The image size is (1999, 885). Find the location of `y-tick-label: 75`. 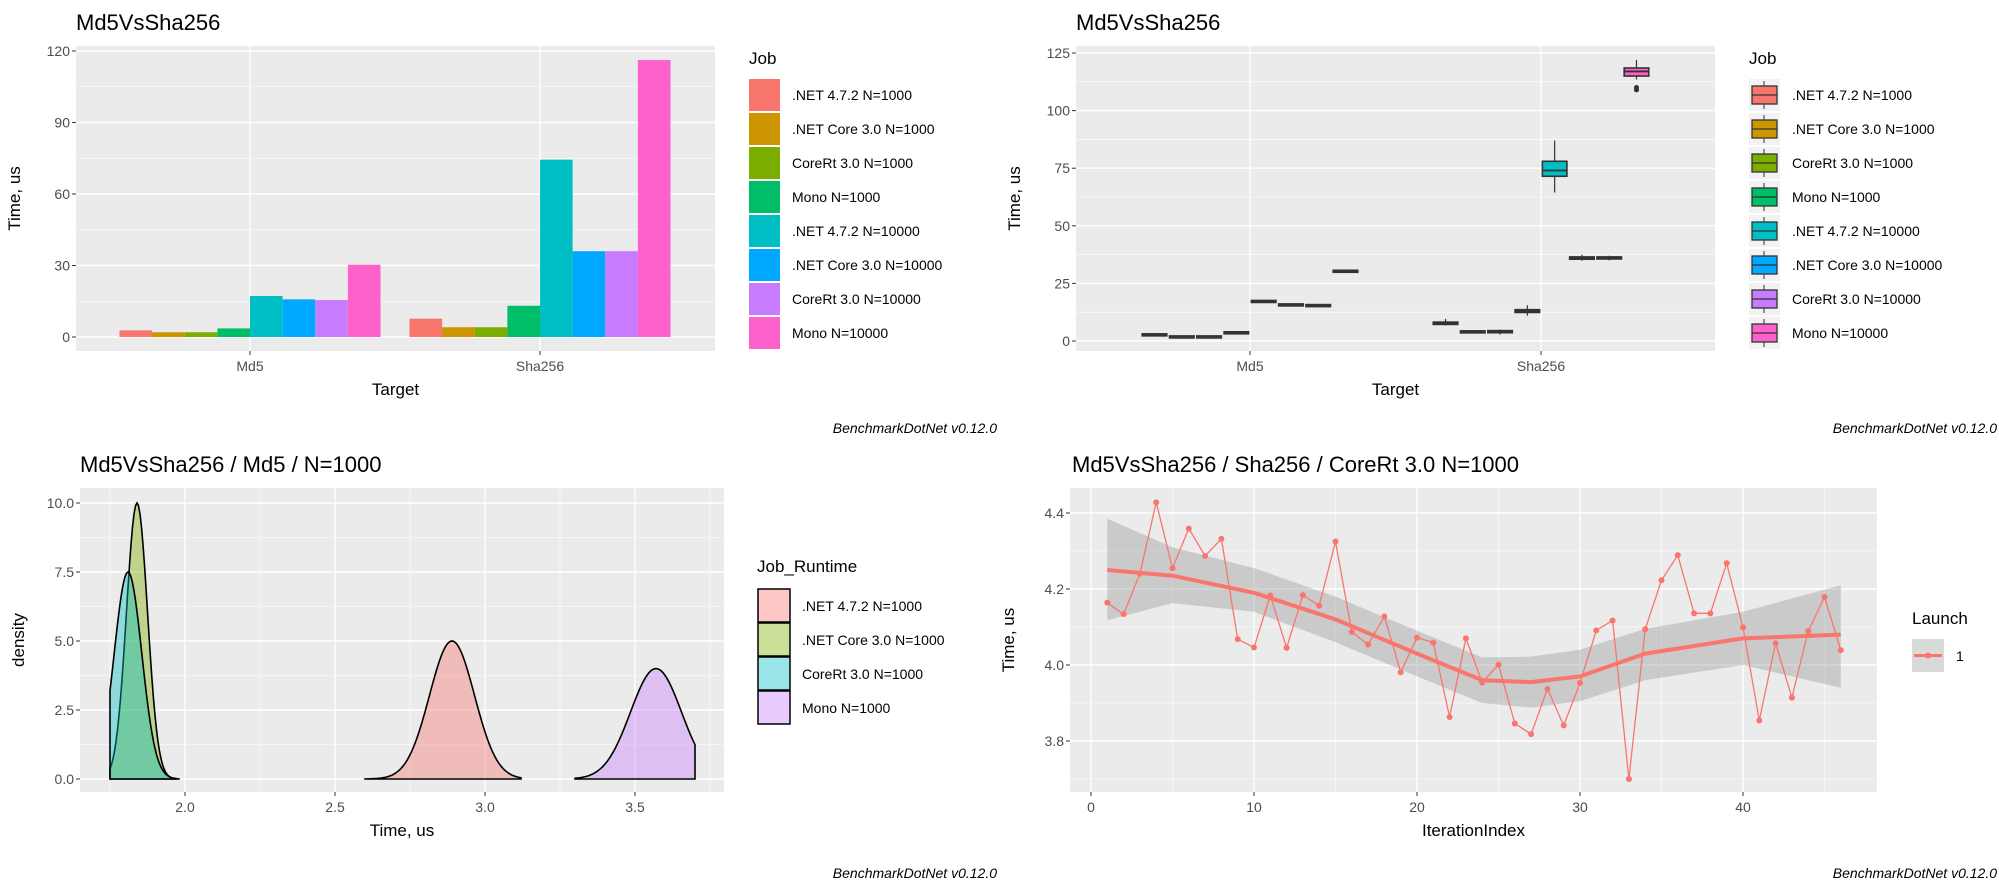

y-tick-label: 75 is located at coordinates (1062, 168).